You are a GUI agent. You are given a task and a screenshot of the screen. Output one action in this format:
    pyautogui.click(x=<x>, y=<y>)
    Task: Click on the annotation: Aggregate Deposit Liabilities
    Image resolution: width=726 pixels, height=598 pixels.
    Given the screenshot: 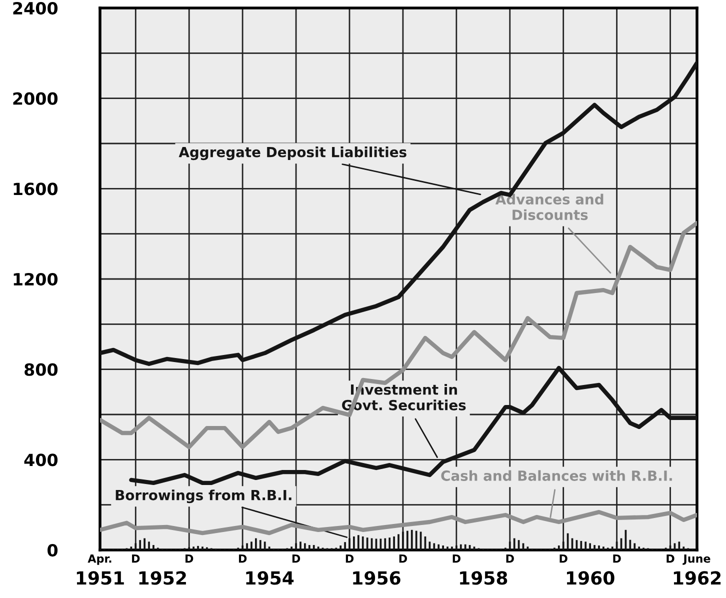 What is the action you would take?
    pyautogui.click(x=292, y=153)
    